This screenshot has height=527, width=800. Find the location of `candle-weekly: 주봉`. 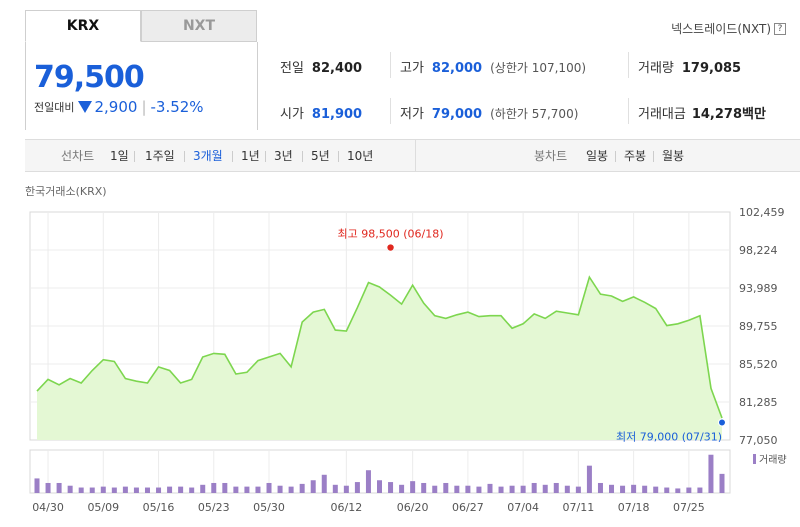

candle-weekly: 주봉 is located at coordinates (635, 156).